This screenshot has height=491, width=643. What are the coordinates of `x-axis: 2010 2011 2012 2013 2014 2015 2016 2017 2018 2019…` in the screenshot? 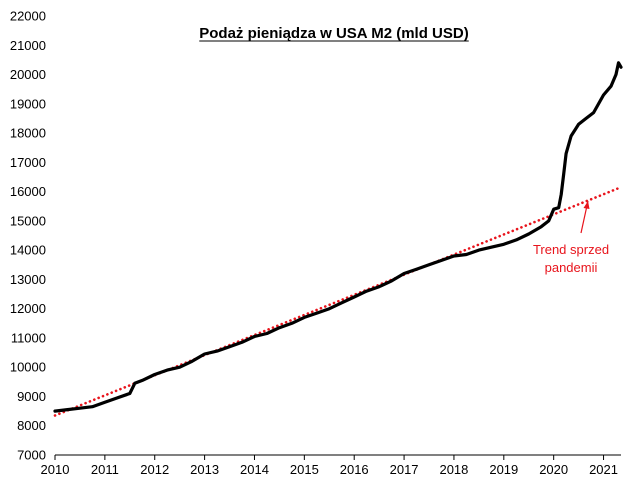 It's located at (329, 466).